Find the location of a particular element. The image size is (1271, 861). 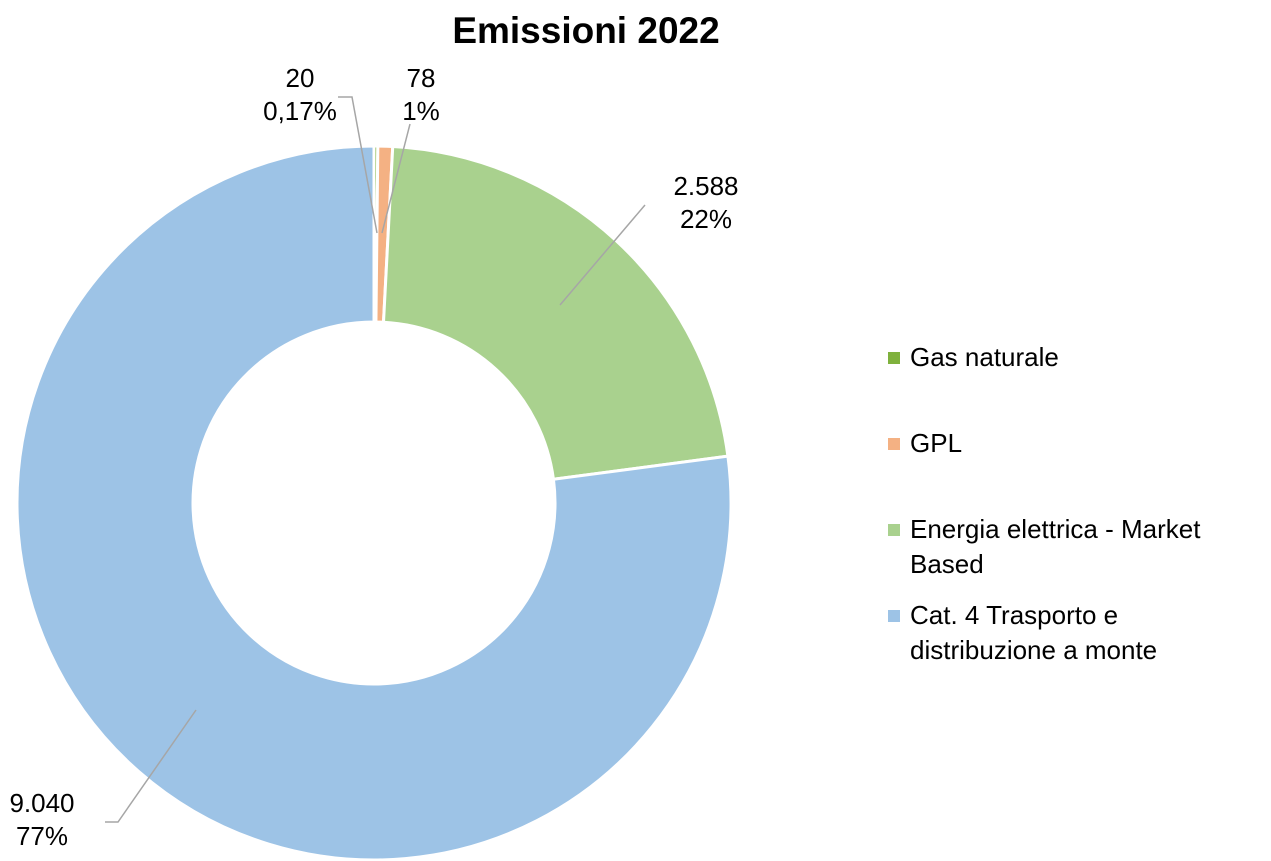

percent-label: 0,17% is located at coordinates (300, 111).